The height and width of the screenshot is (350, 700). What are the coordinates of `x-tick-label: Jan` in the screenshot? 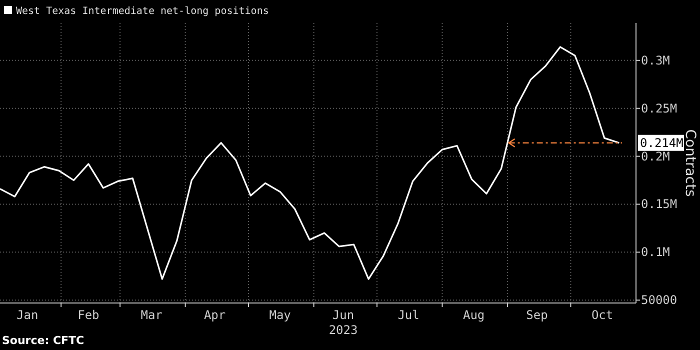 It's located at (27, 315).